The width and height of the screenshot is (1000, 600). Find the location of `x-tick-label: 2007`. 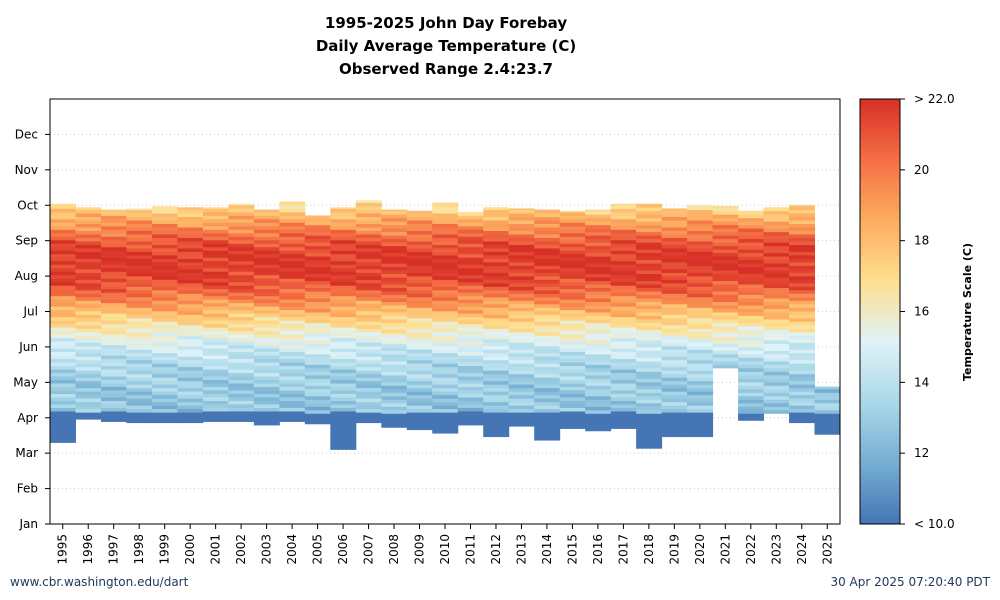

x-tick-label: 2007 is located at coordinates (369, 549).